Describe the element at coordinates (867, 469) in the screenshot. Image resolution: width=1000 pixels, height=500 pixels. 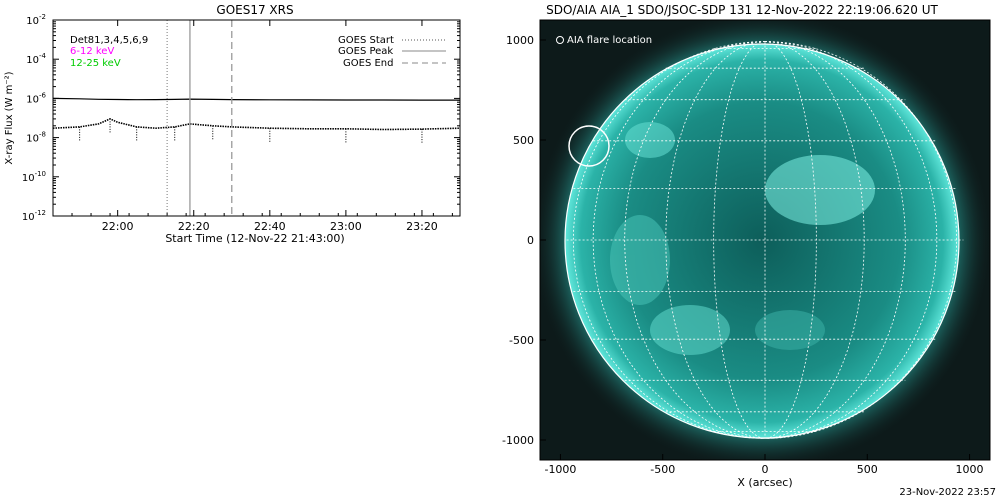
I see `aia-xtick-label: 500` at that location.